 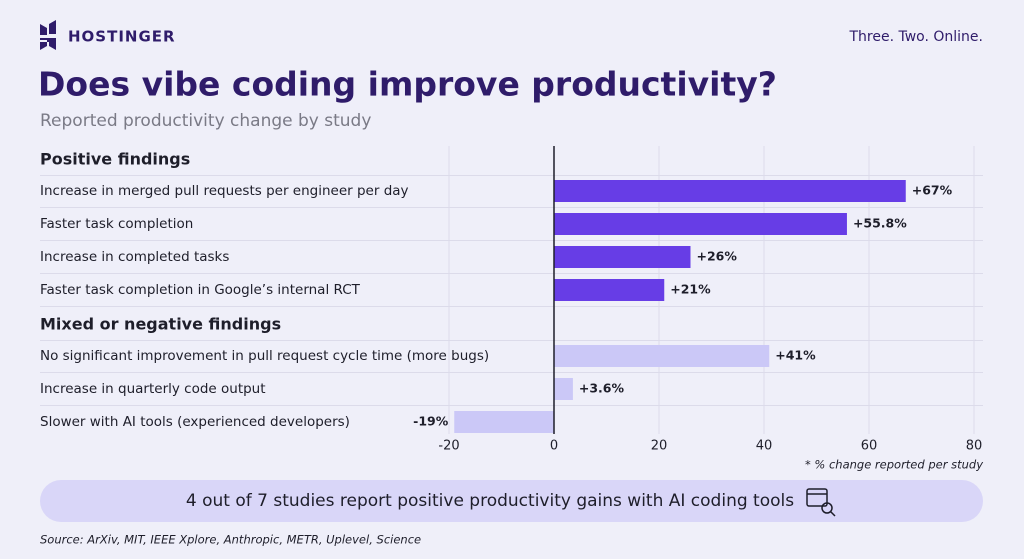 I want to click on category-label: Faster task completion, so click(x=116, y=224).